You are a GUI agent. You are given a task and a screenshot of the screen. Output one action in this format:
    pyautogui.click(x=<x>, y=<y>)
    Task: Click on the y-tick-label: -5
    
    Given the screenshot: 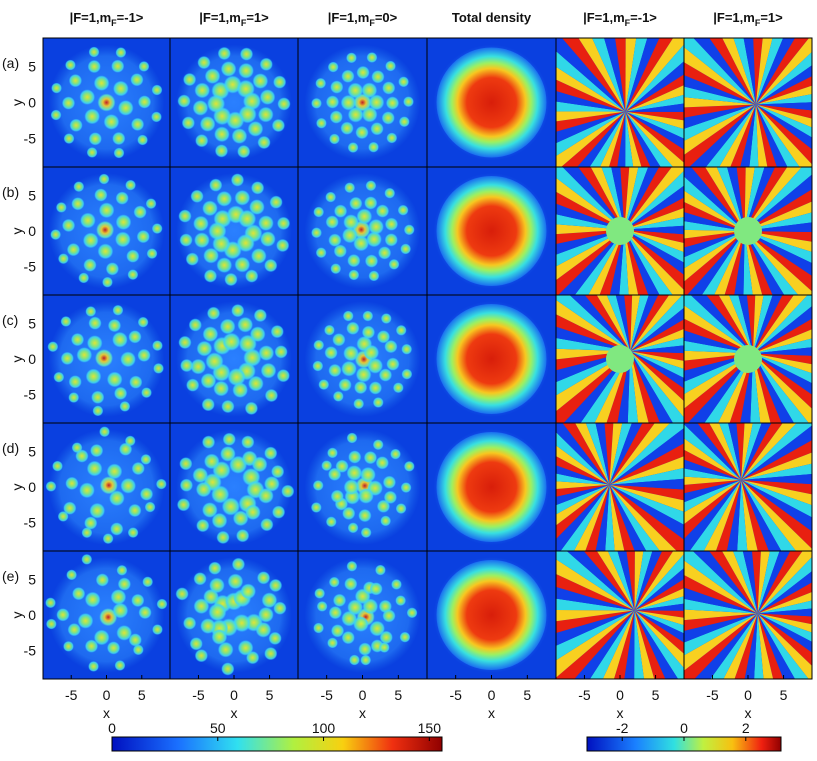 What is the action you would take?
    pyautogui.click(x=30, y=138)
    